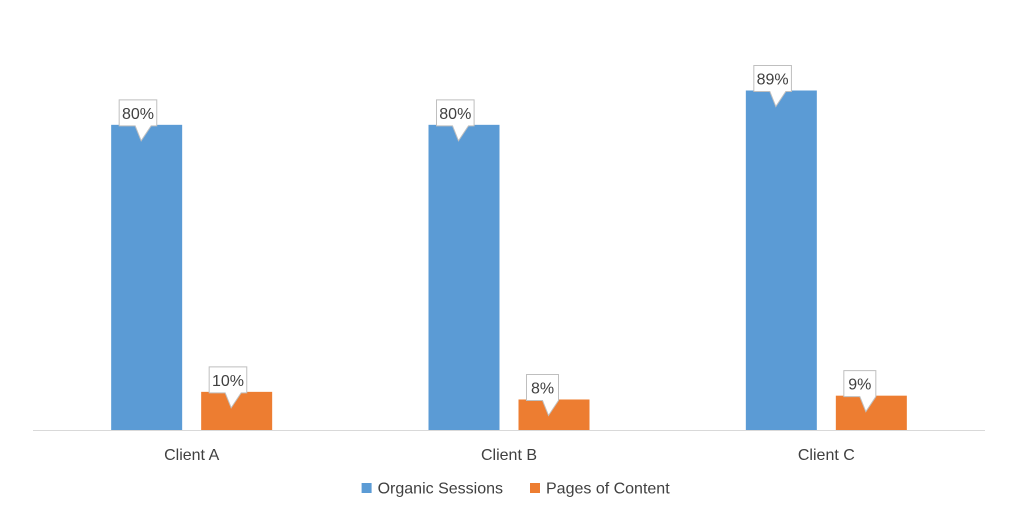 This screenshot has height=532, width=1010. What do you see at coordinates (440, 489) in the screenshot?
I see `legend-label: Organic Sessions` at bounding box center [440, 489].